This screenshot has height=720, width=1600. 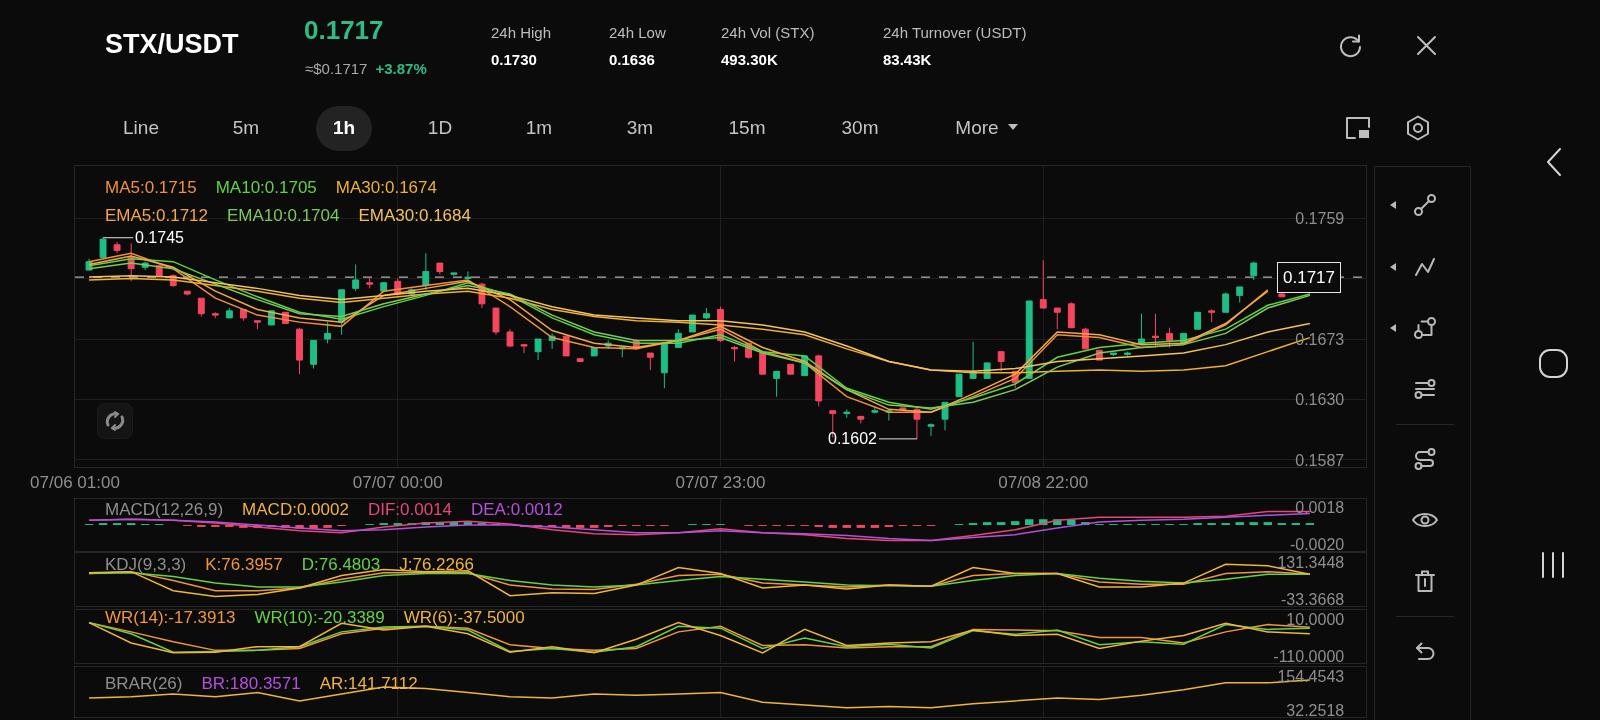 I want to click on text: 1h, so click(x=344, y=128).